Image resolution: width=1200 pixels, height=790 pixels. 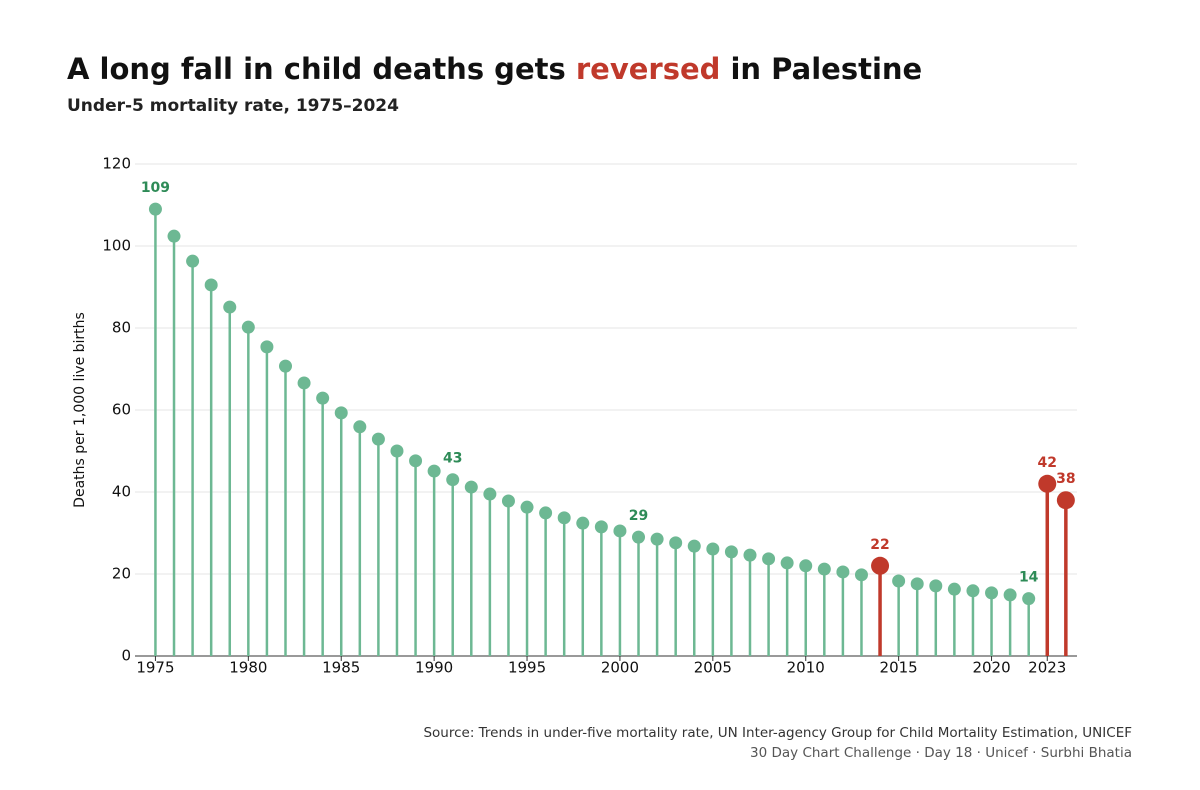 What do you see at coordinates (434, 668) in the screenshot?
I see `x-tick-label: 1990` at bounding box center [434, 668].